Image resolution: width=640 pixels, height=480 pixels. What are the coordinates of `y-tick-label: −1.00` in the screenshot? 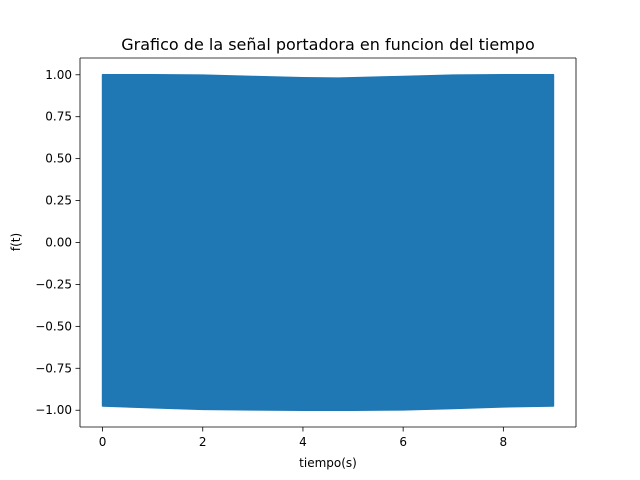 It's located at (53, 410).